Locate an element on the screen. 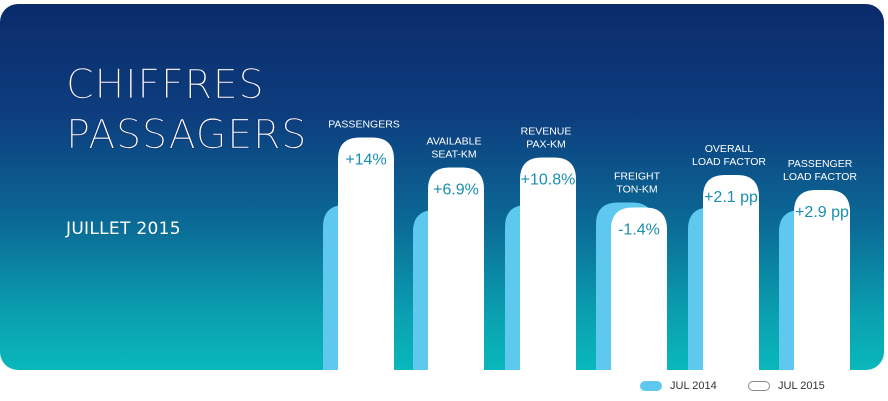  legend-item-jul-2014: JUL 2014 is located at coordinates (678, 386).